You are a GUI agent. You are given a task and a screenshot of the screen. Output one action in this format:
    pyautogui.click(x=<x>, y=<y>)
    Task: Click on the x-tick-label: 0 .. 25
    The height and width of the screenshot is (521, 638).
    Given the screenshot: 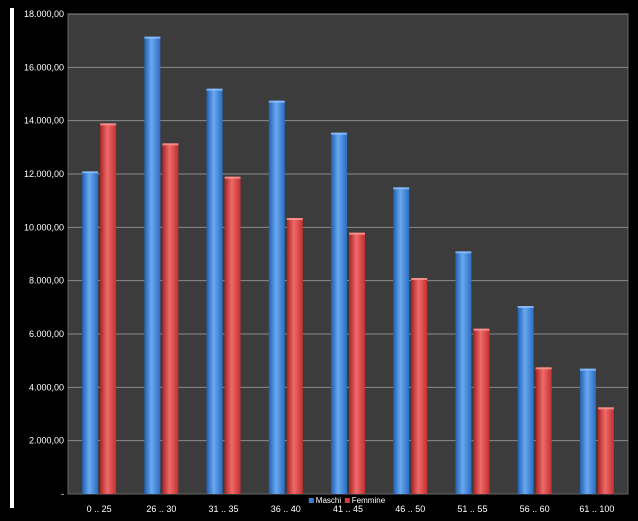 What is the action you would take?
    pyautogui.click(x=99, y=509)
    